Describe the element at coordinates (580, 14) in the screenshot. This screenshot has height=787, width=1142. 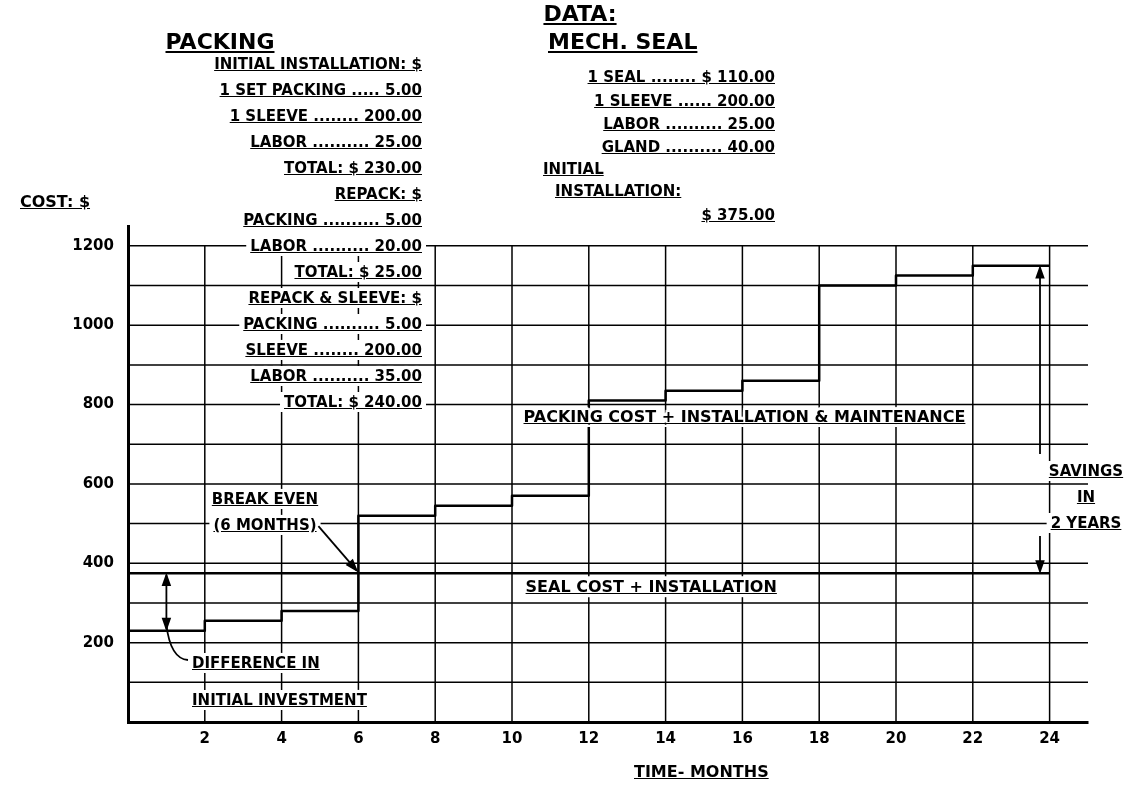
I see `text: DATA:` at that location.